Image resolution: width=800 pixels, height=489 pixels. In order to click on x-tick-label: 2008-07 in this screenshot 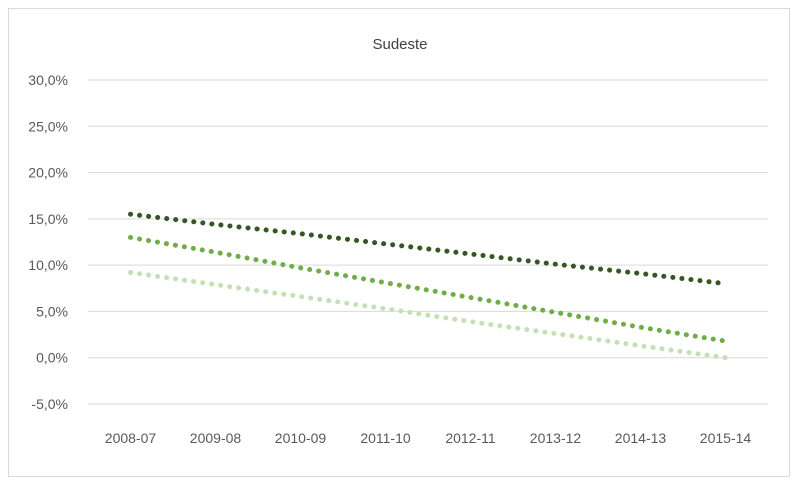, I will do `click(131, 438)`.